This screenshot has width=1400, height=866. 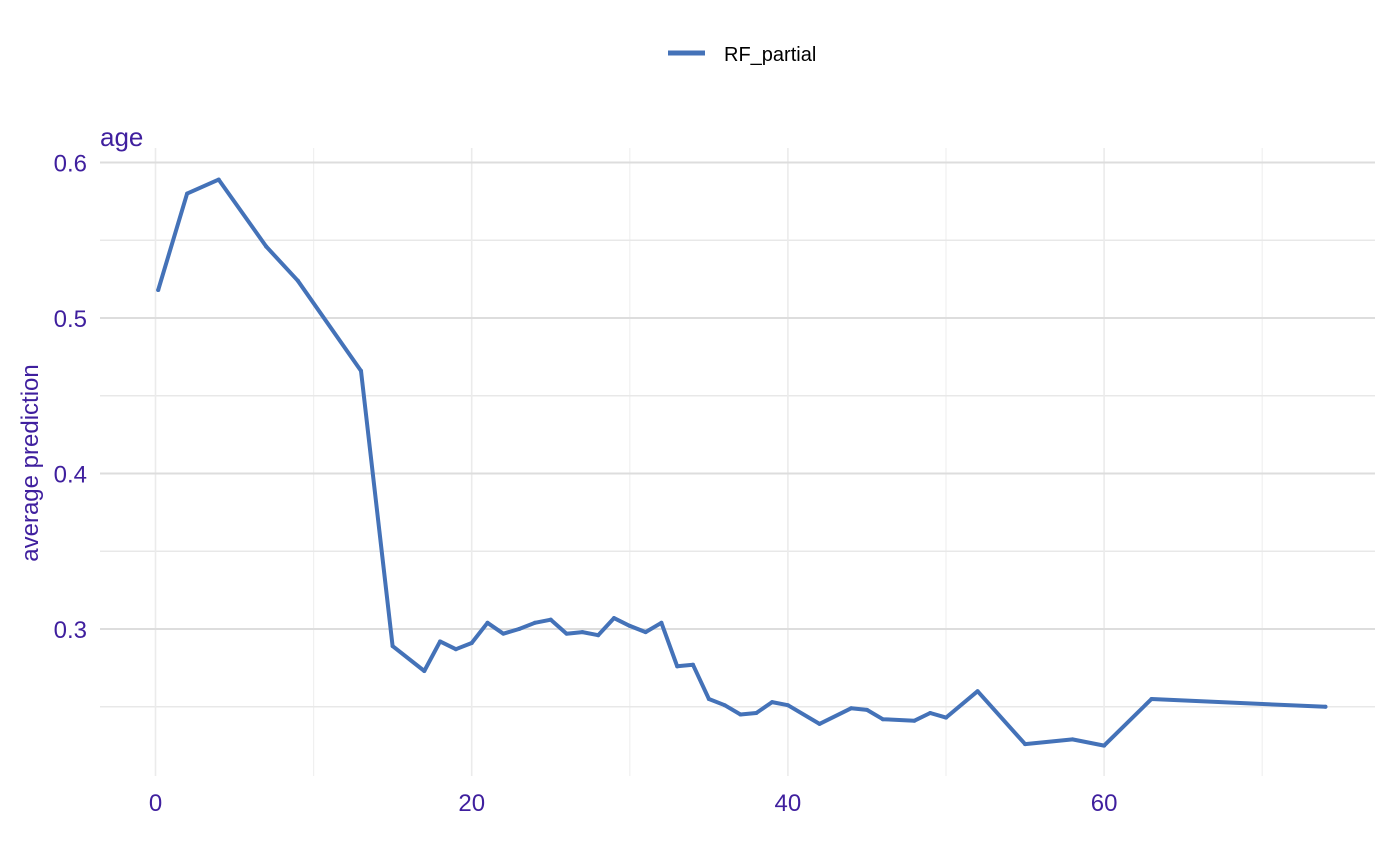 What do you see at coordinates (121, 137) in the screenshot?
I see `panel-title: age` at bounding box center [121, 137].